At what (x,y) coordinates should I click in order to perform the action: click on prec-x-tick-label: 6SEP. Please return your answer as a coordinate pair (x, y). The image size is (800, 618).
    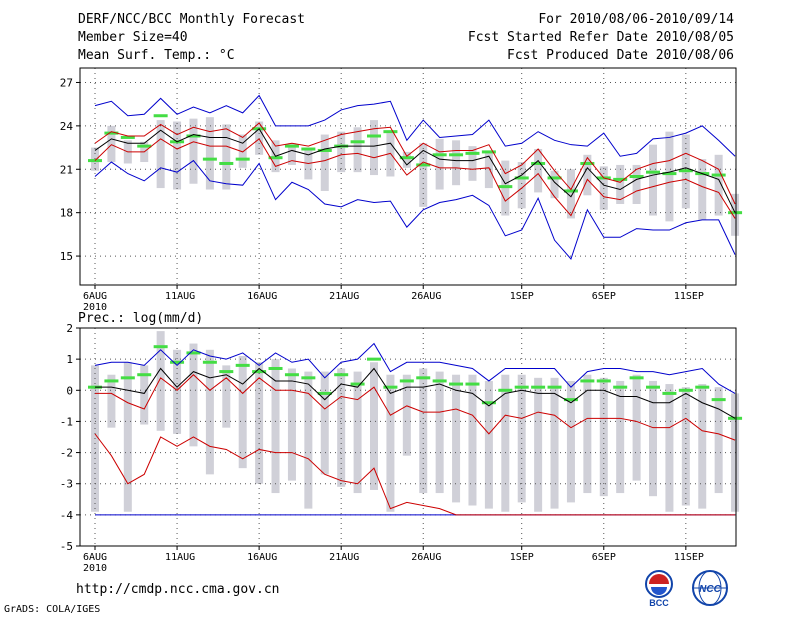
    Looking at the image, I should click on (604, 557).